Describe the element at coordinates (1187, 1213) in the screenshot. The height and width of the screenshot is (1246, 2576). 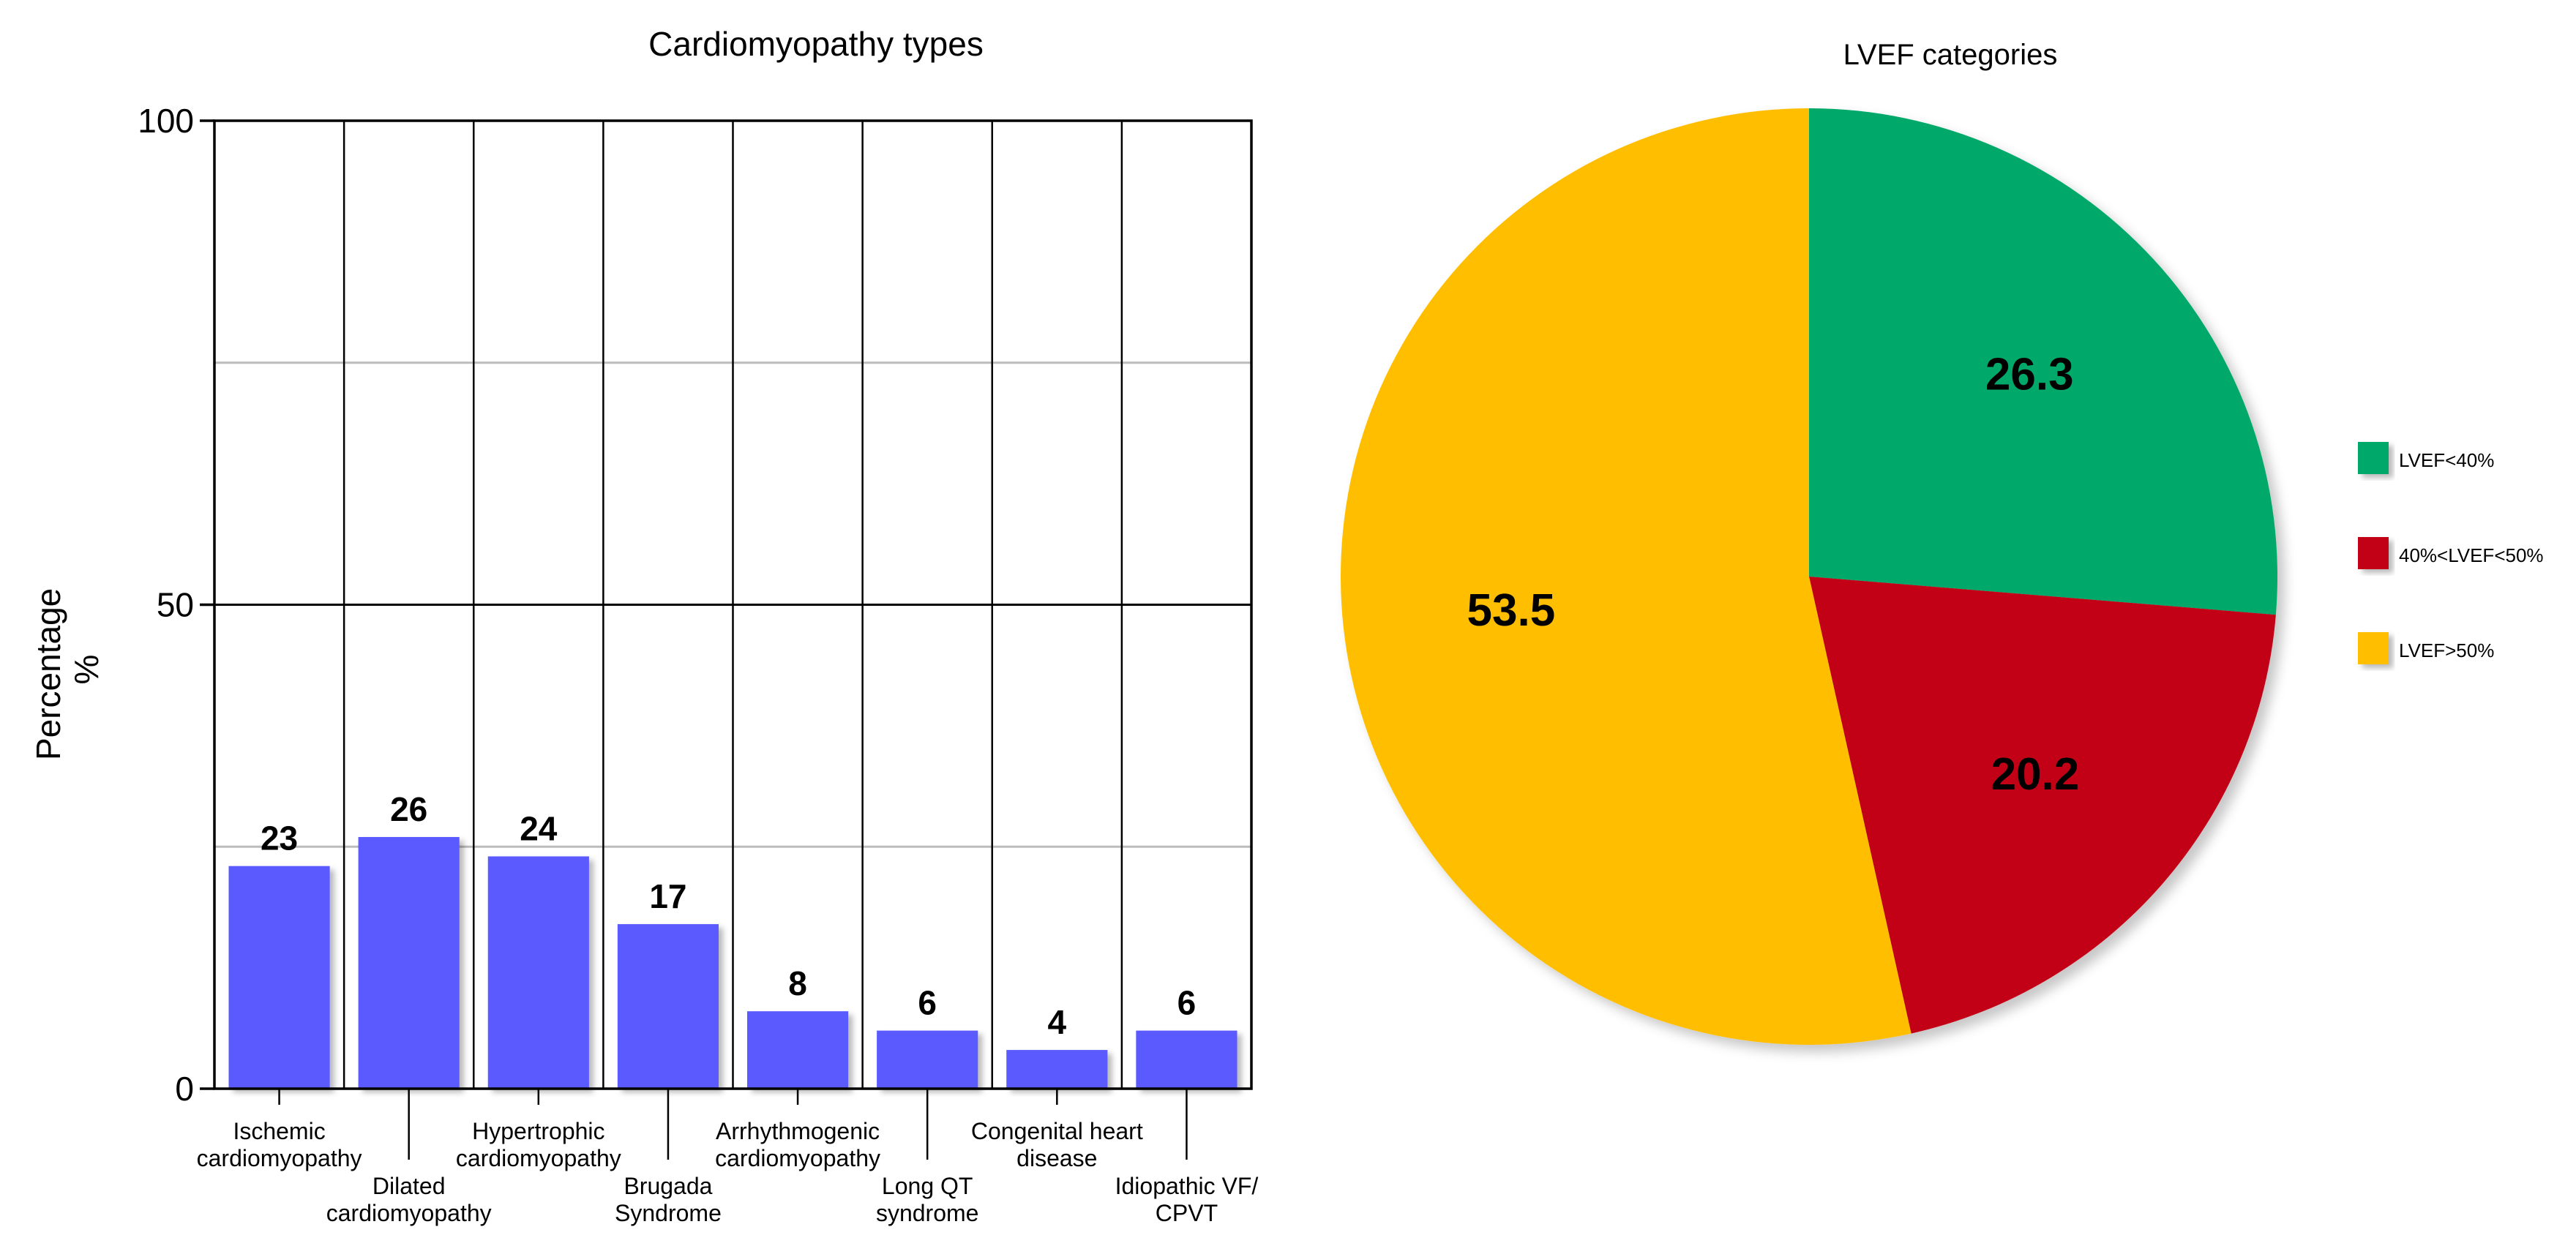
I see `x-tick-label-line: CPVT` at that location.